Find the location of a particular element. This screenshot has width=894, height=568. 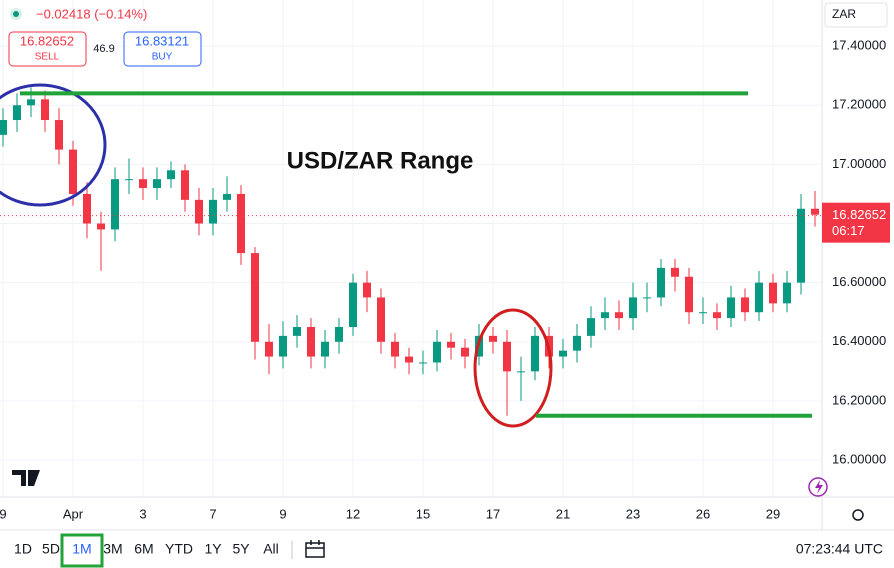

range-button: 1M is located at coordinates (81, 549).